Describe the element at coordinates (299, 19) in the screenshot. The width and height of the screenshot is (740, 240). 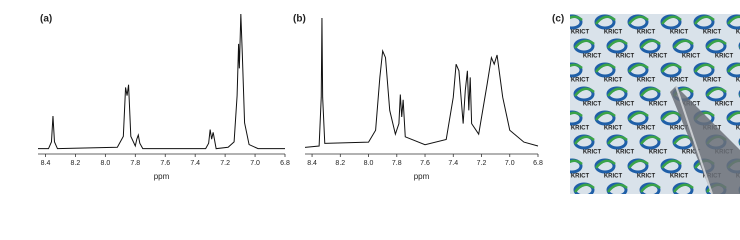
I see `panel-label: (b)` at that location.